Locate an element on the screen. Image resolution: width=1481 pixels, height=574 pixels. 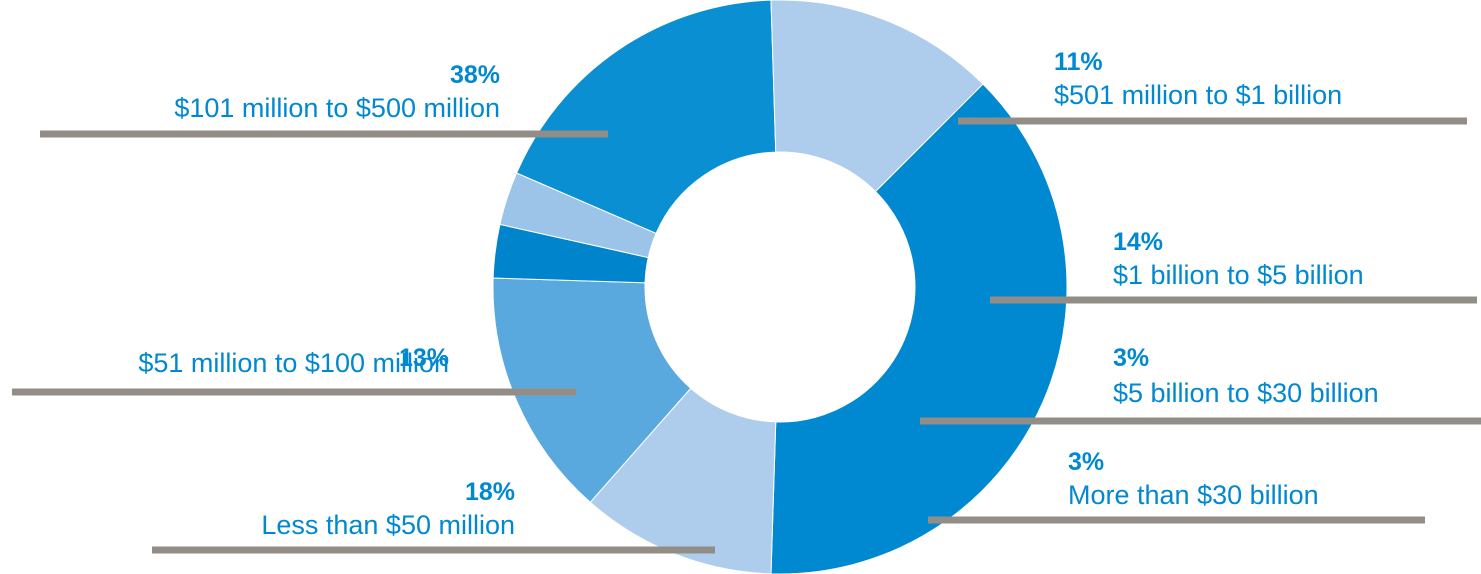
slice-percent-label: 11% is located at coordinates (1078, 62).